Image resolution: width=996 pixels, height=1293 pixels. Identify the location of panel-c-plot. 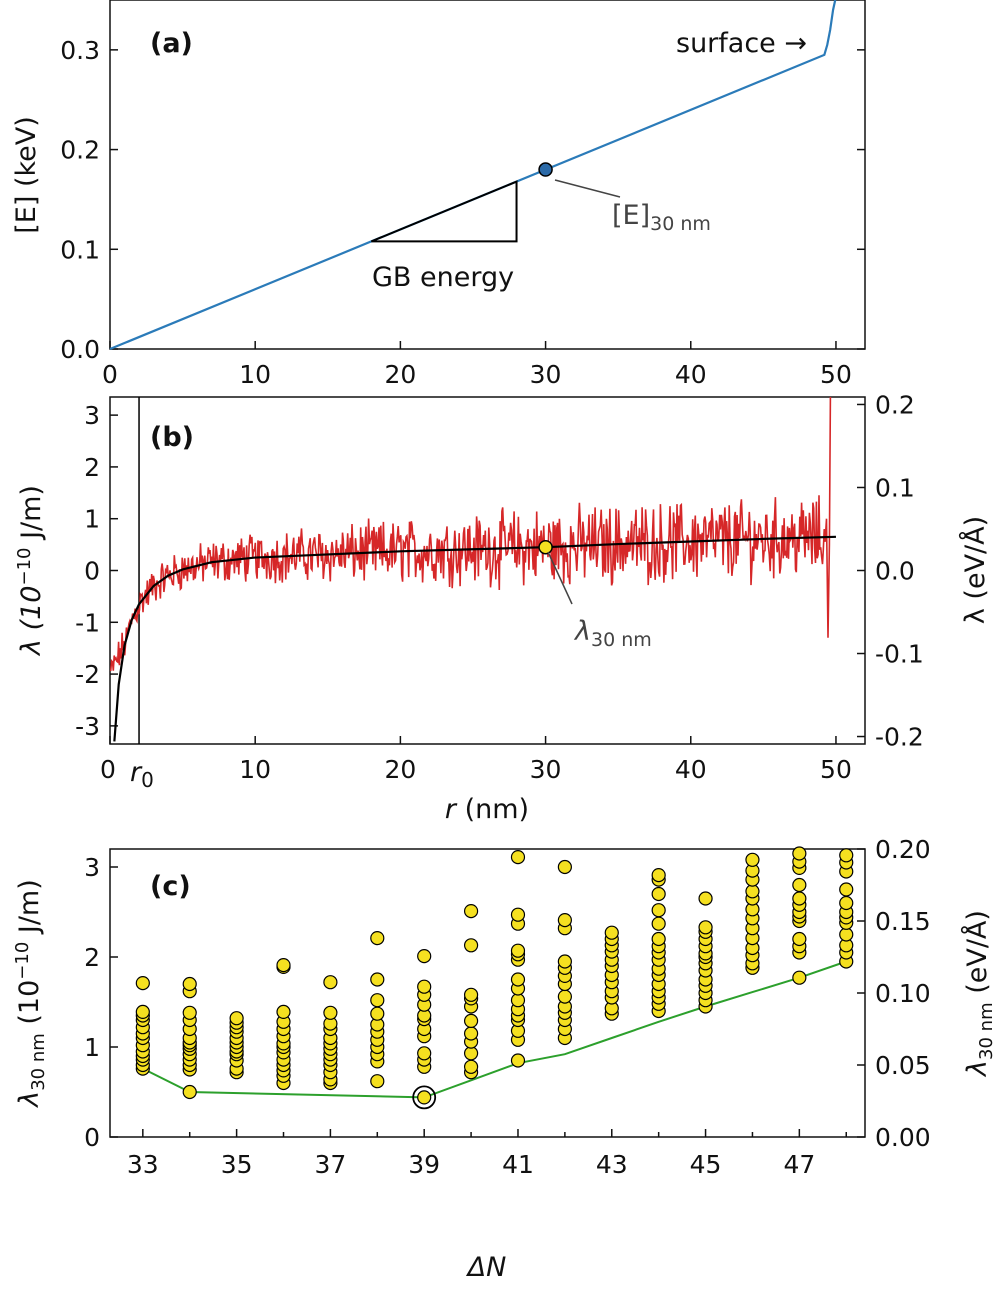
(494, 978).